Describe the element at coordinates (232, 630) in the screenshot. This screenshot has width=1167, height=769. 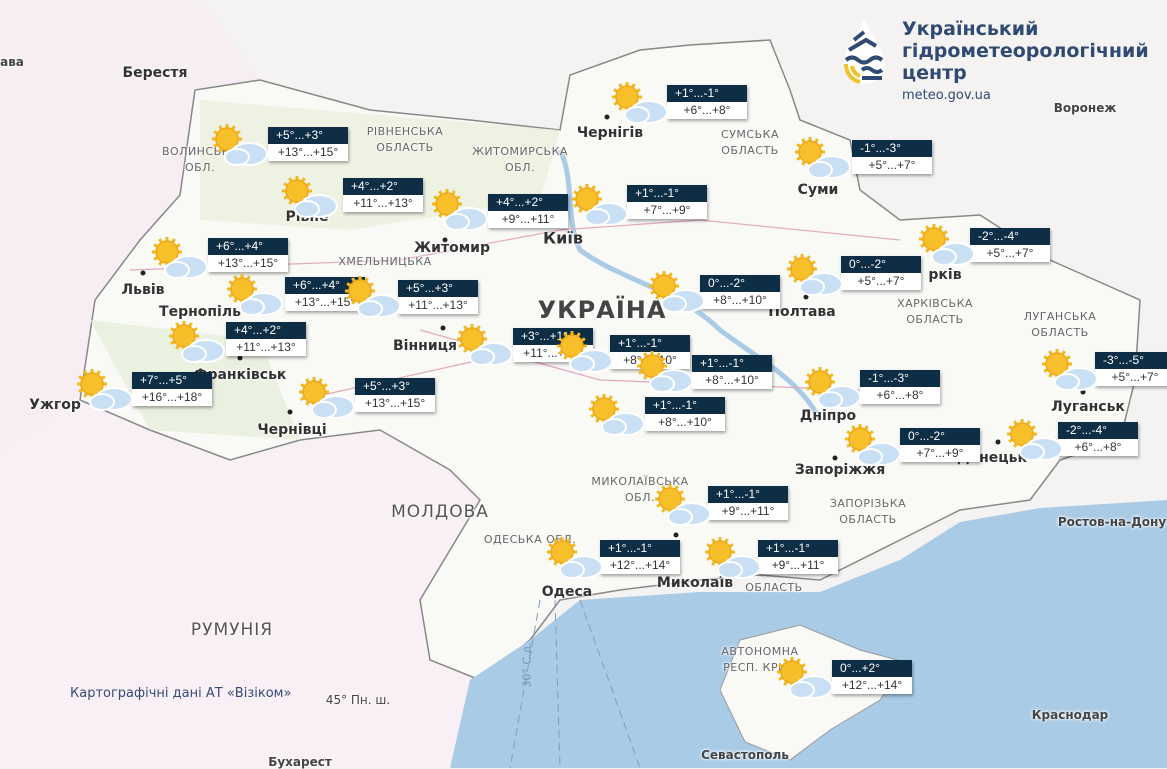
I see `country-label: РУМУНІЯ` at that location.